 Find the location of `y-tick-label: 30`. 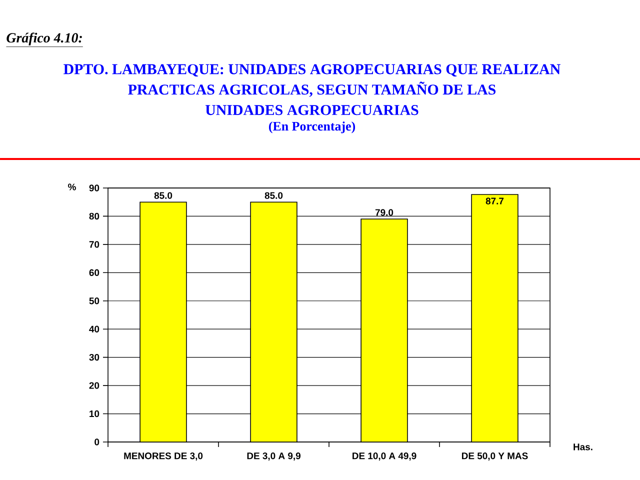

y-tick-label: 30 is located at coordinates (94, 357).